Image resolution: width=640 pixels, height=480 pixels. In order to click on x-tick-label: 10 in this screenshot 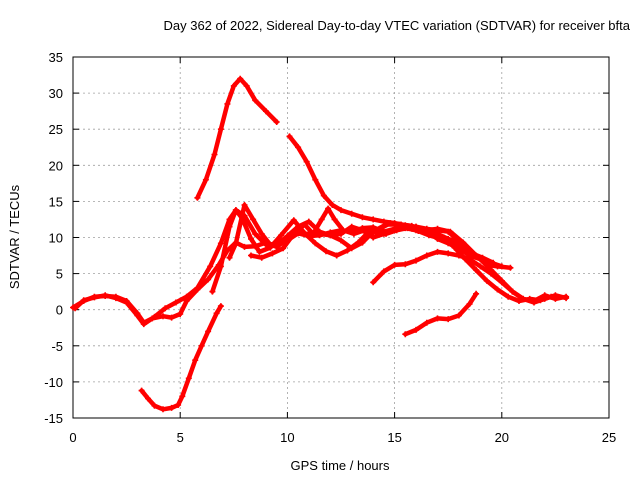, I will do `click(287, 437)`.